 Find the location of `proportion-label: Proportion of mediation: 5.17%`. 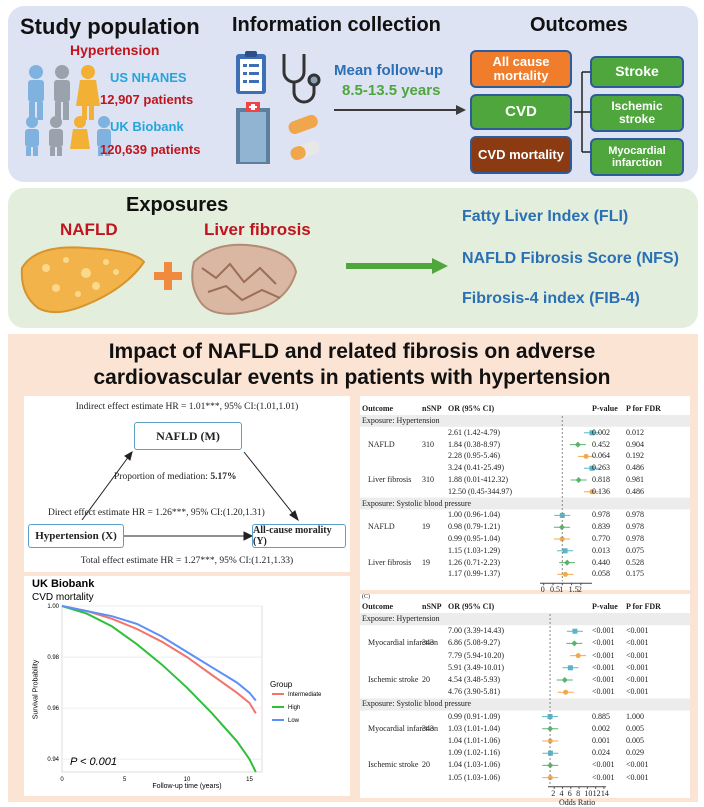

proportion-label: Proportion of mediation: 5.17% is located at coordinates (175, 477).